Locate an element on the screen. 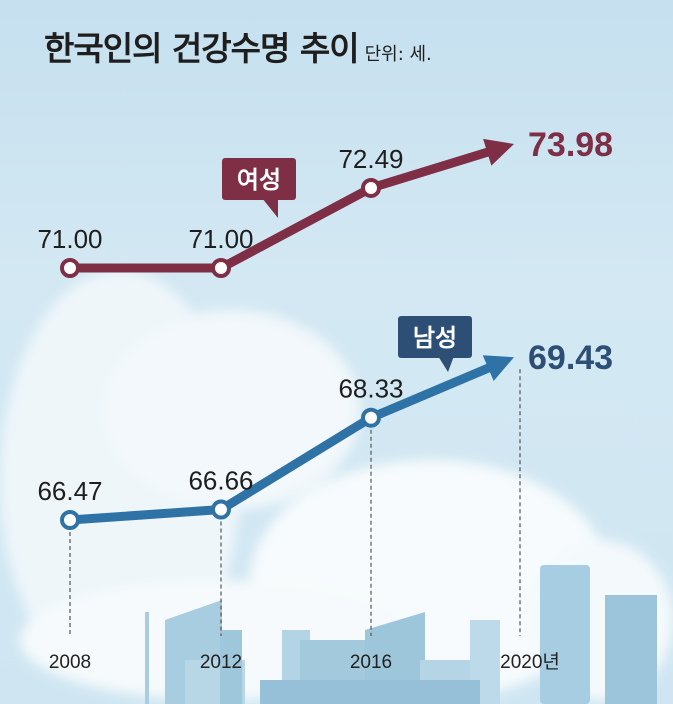 The width and height of the screenshot is (673, 704). data-label: 66.66 is located at coordinates (220, 481).